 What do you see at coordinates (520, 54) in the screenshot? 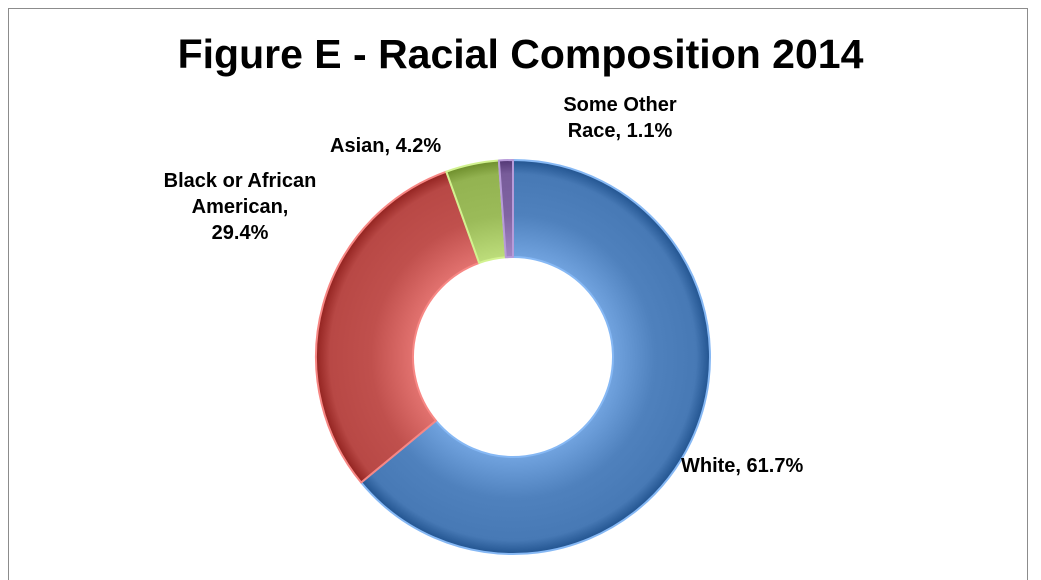
I see `chart-title: Figure E - Racial Composition 2014` at bounding box center [520, 54].